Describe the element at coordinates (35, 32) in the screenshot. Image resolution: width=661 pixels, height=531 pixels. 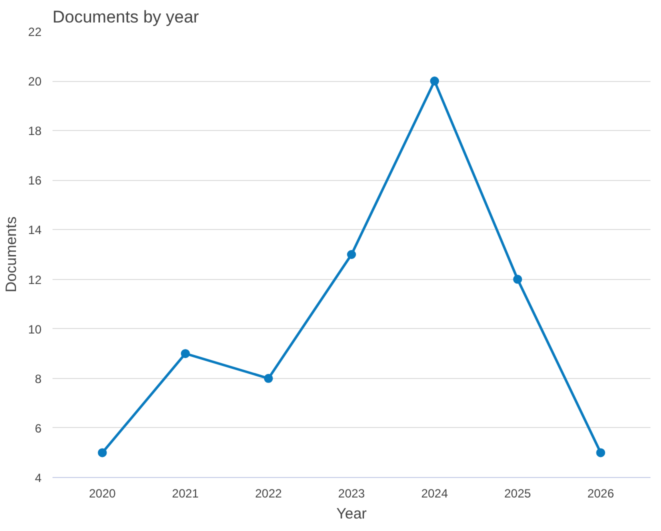
I see `y-tick-label: 22` at that location.